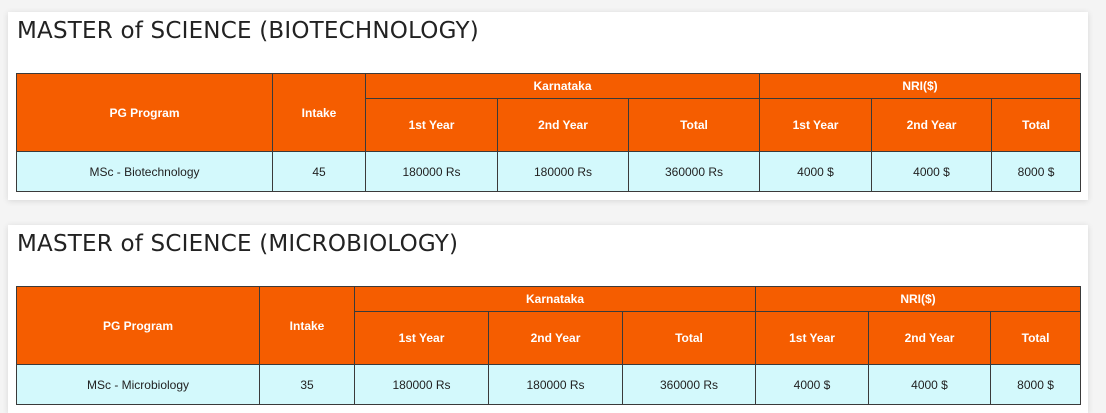  I want to click on section-title: MASTER of SCIENCE (MICROBIOLOGY), so click(238, 244).